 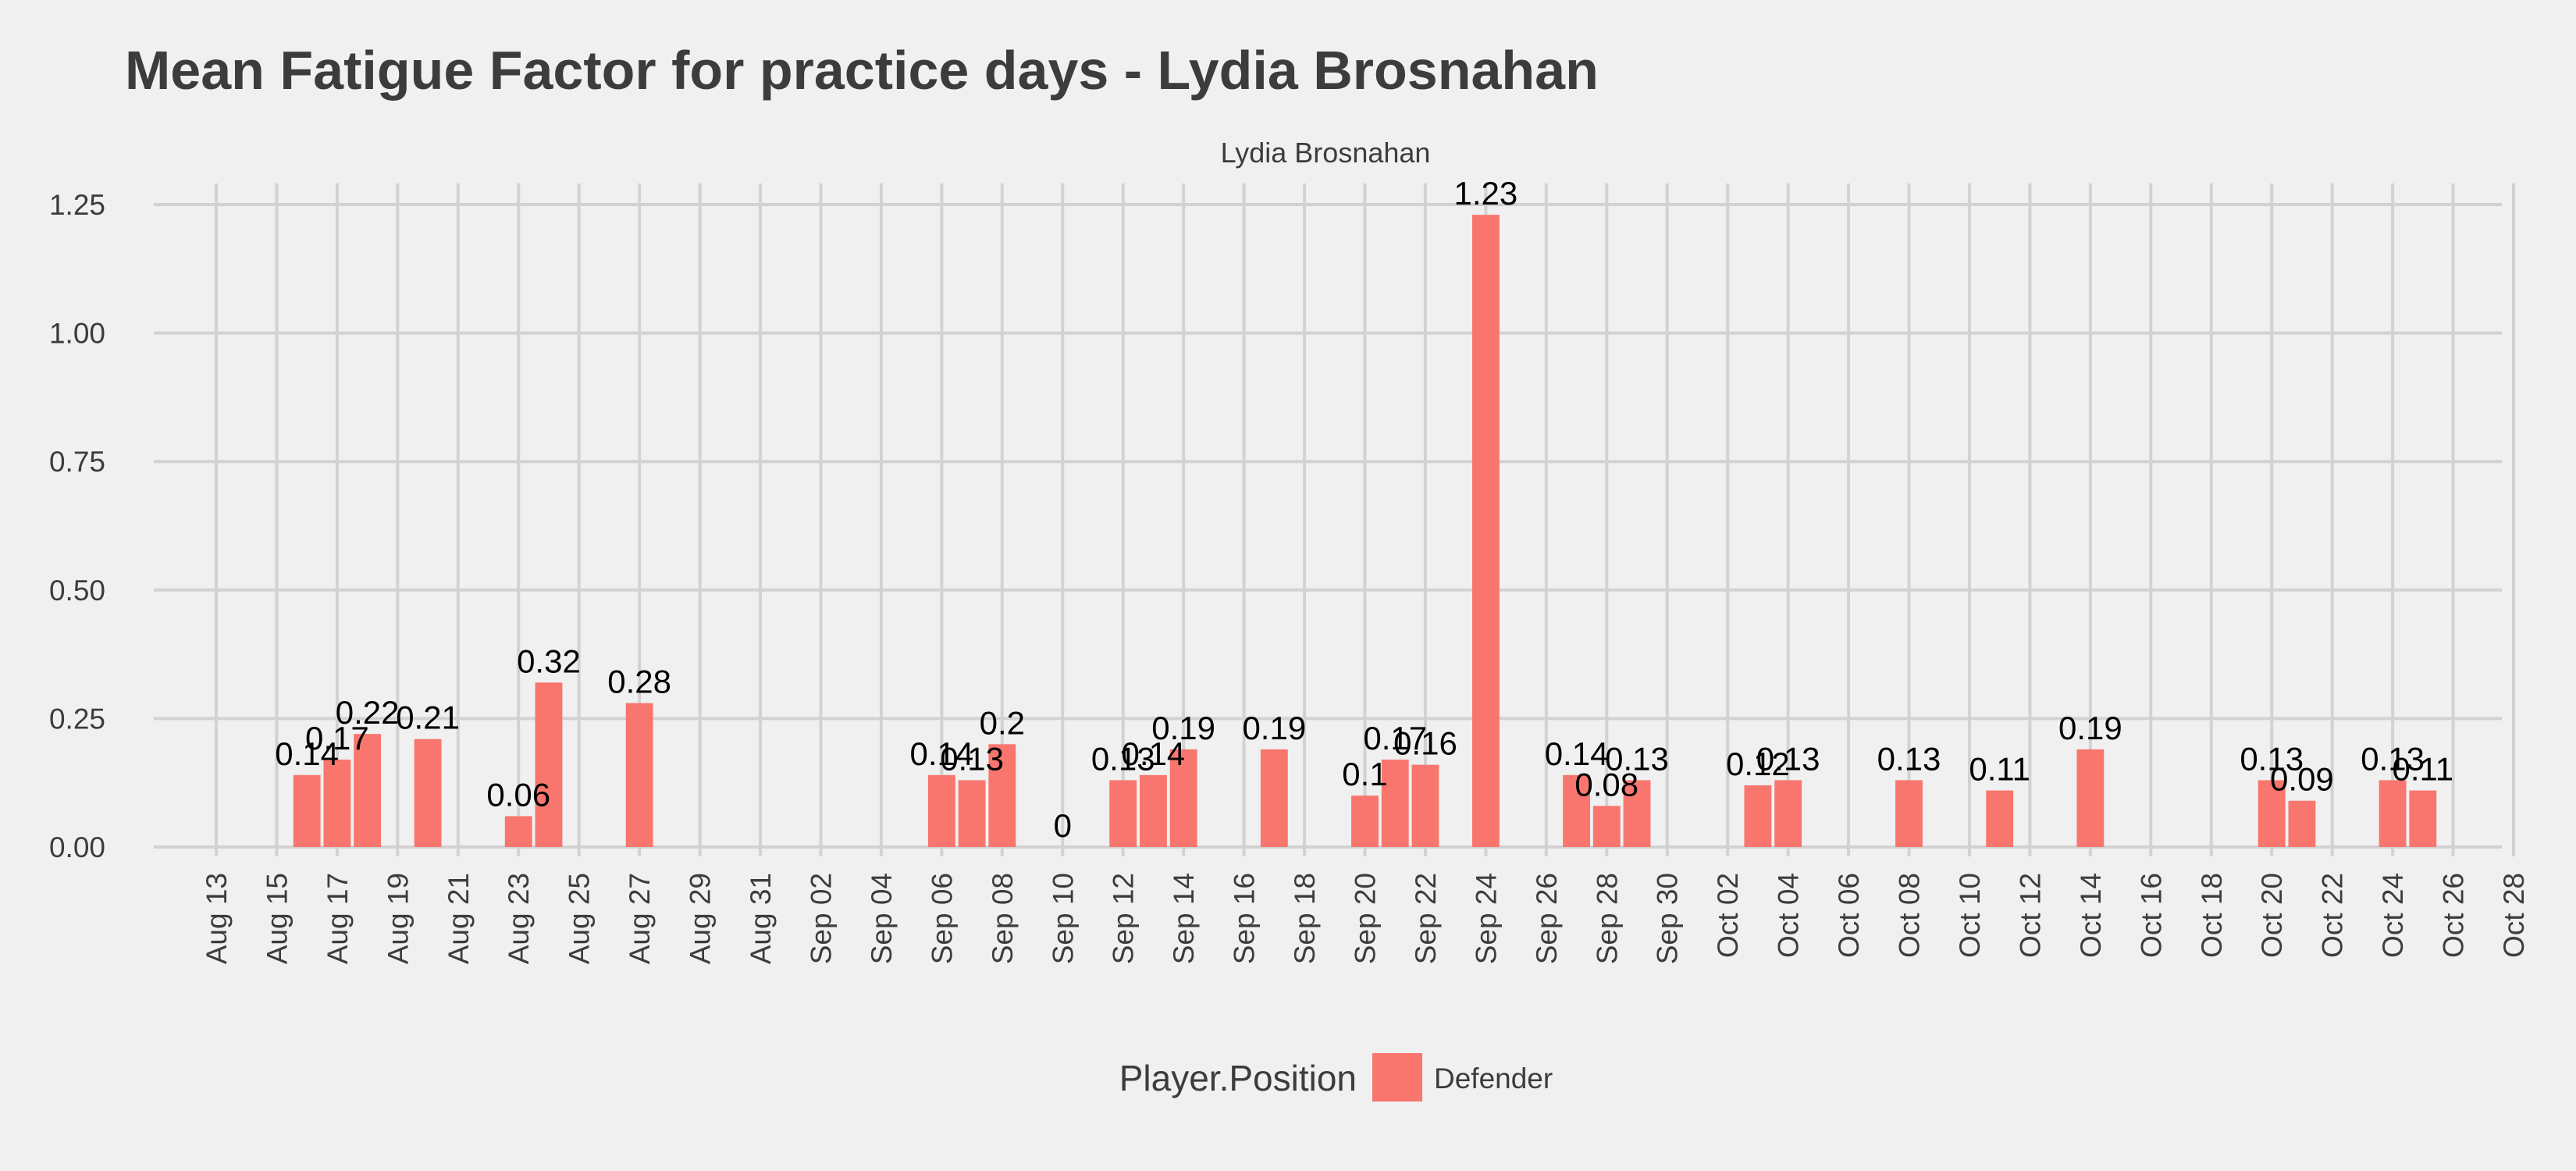 I want to click on bar-value-label: 0.06, so click(x=518, y=794).